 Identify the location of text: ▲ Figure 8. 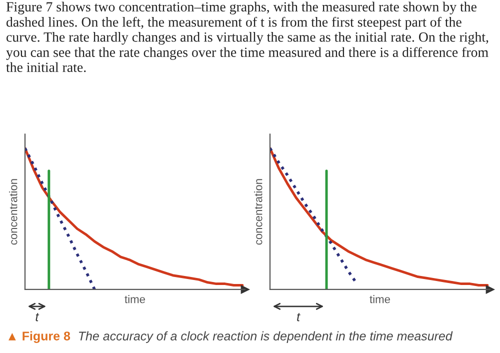
(39, 337).